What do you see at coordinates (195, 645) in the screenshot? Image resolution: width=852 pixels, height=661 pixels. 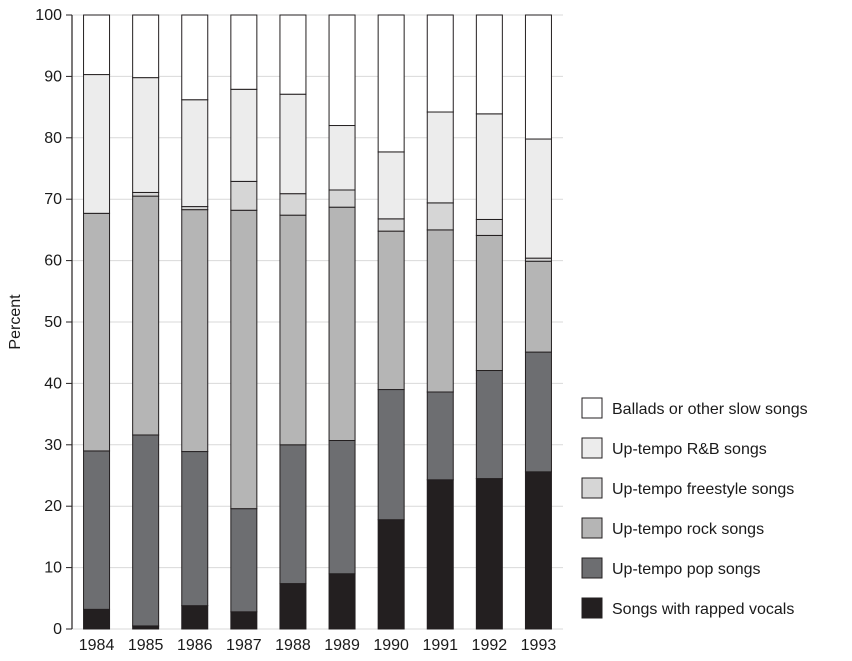 I see `x-tick-label: 1986` at bounding box center [195, 645].